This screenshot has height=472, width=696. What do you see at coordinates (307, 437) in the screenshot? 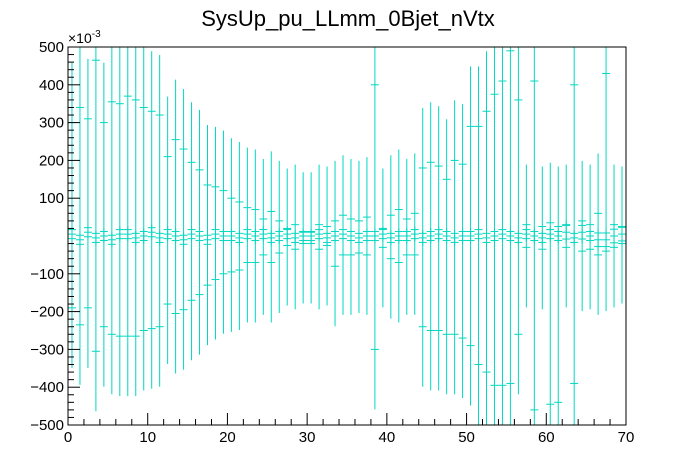
I see `x-tick-label: 30` at bounding box center [307, 437].